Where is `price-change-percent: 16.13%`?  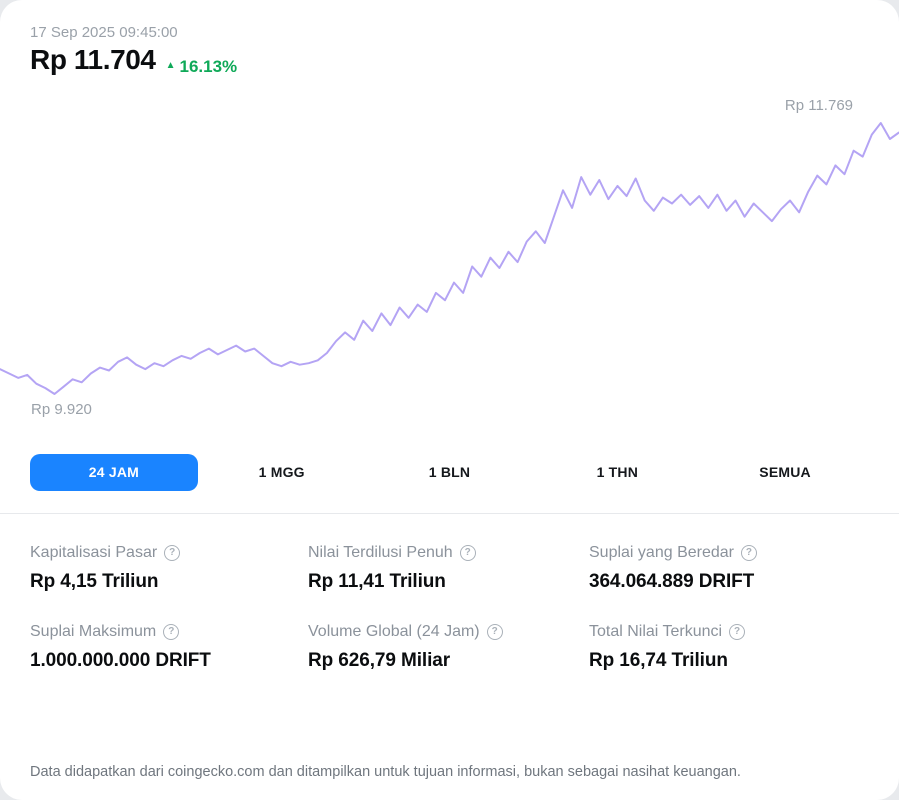 price-change-percent: 16.13% is located at coordinates (208, 66).